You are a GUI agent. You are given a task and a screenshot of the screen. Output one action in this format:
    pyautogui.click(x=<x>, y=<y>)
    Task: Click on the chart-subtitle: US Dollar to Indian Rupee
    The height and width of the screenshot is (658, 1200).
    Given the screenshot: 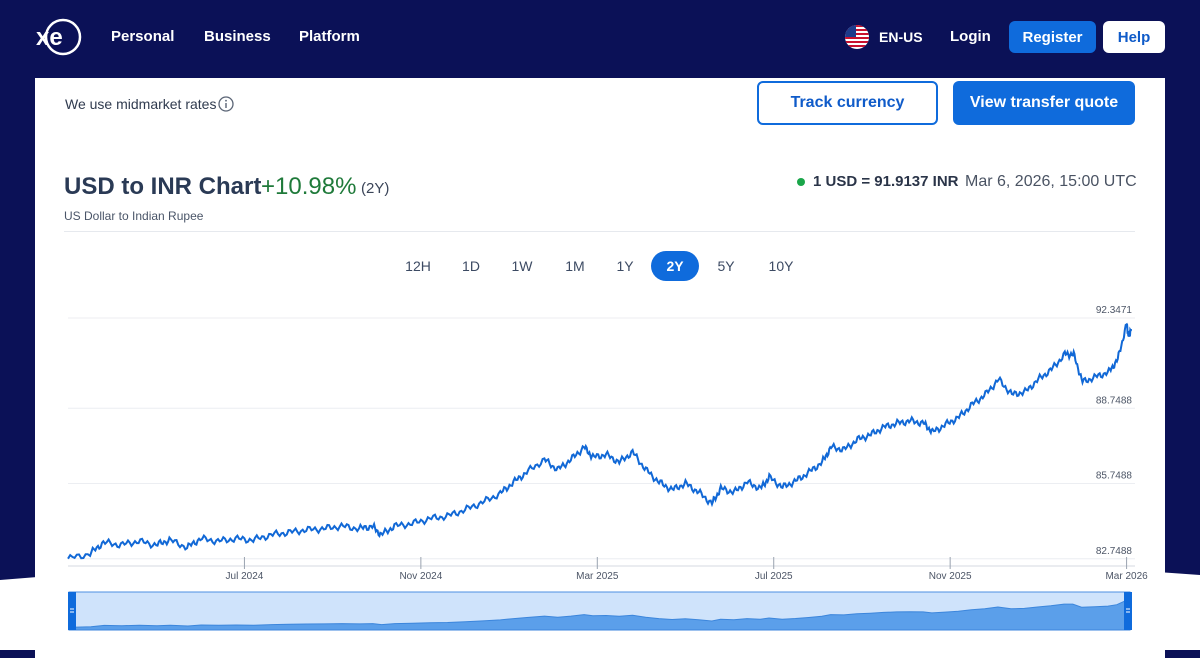 What is the action you would take?
    pyautogui.click(x=134, y=216)
    